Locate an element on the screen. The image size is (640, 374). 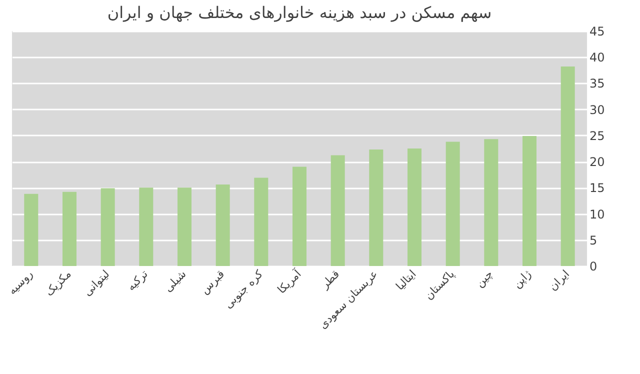
y-tick-label: 20 is located at coordinates (597, 162).